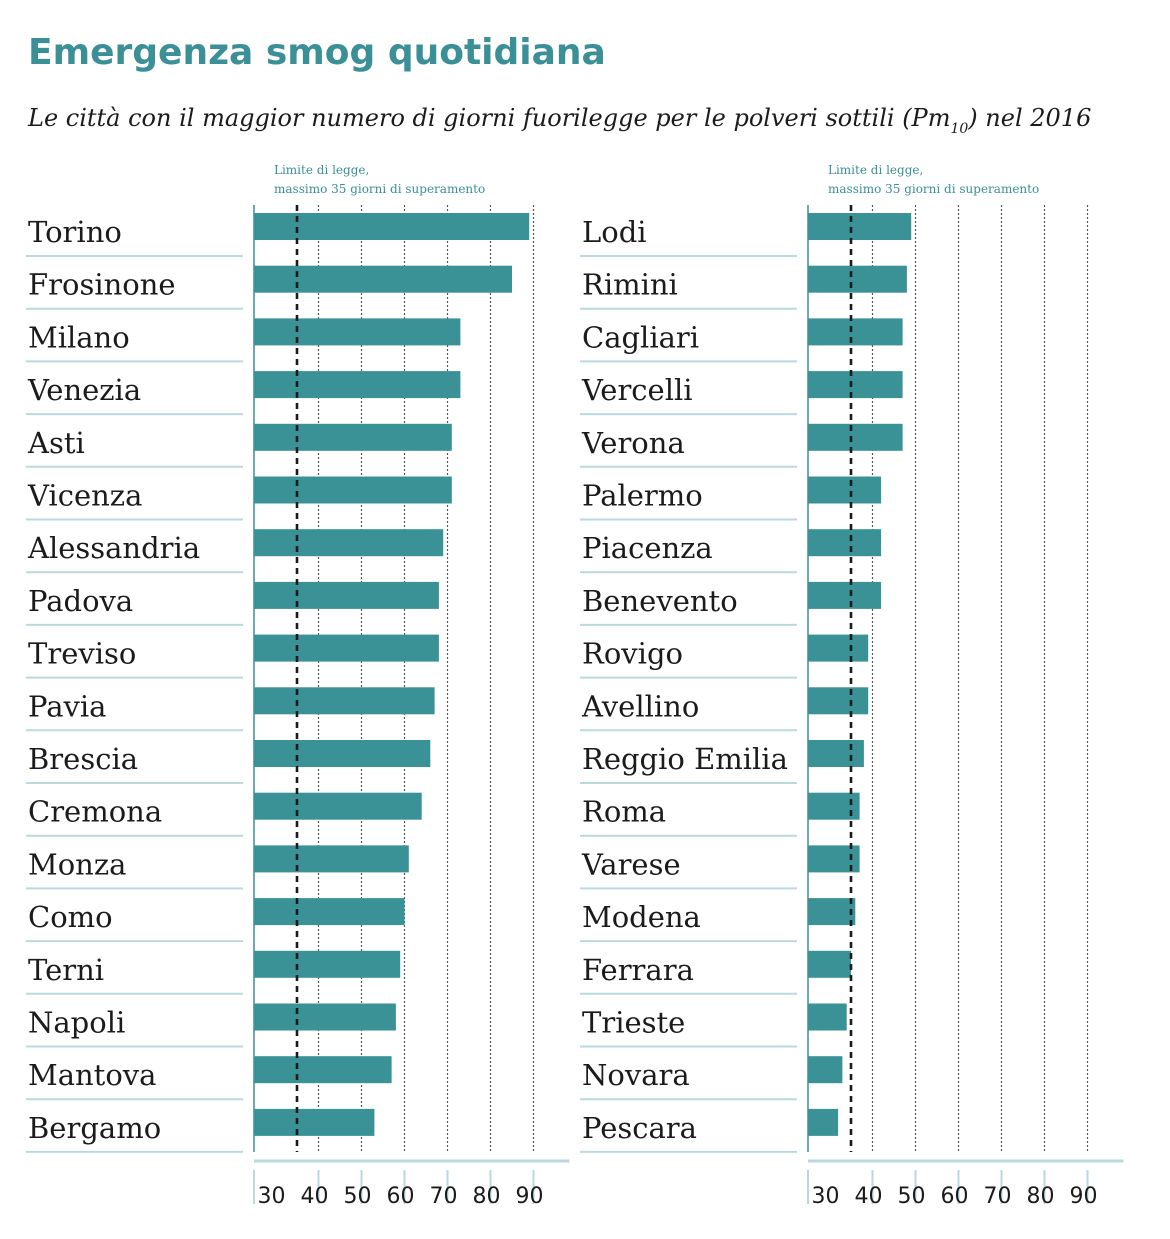  Describe the element at coordinates (632, 654) in the screenshot. I see `category-label: Rovigo` at that location.